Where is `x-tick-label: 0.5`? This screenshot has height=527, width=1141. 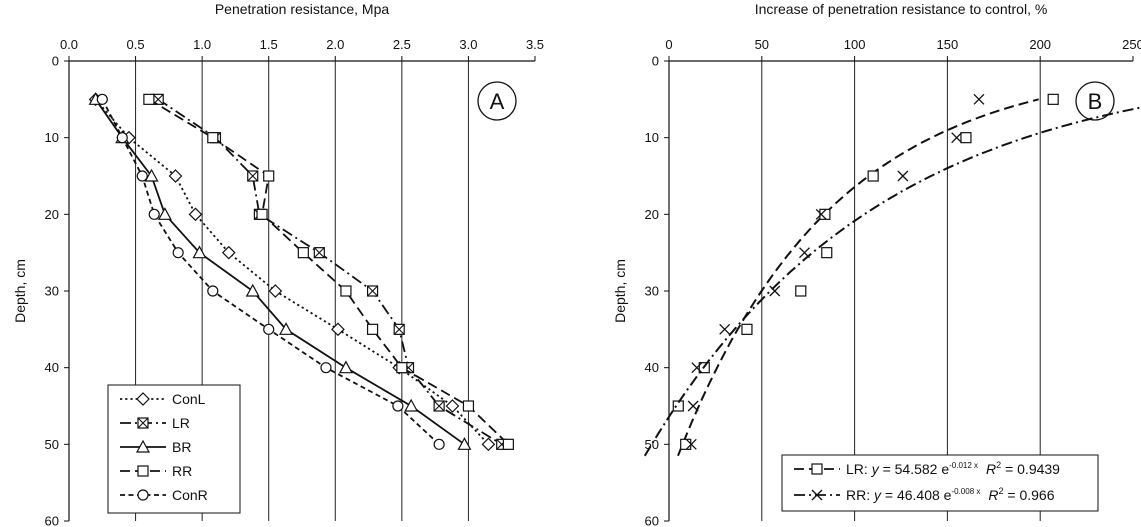 x-tick-label: 0.5 is located at coordinates (136, 44).